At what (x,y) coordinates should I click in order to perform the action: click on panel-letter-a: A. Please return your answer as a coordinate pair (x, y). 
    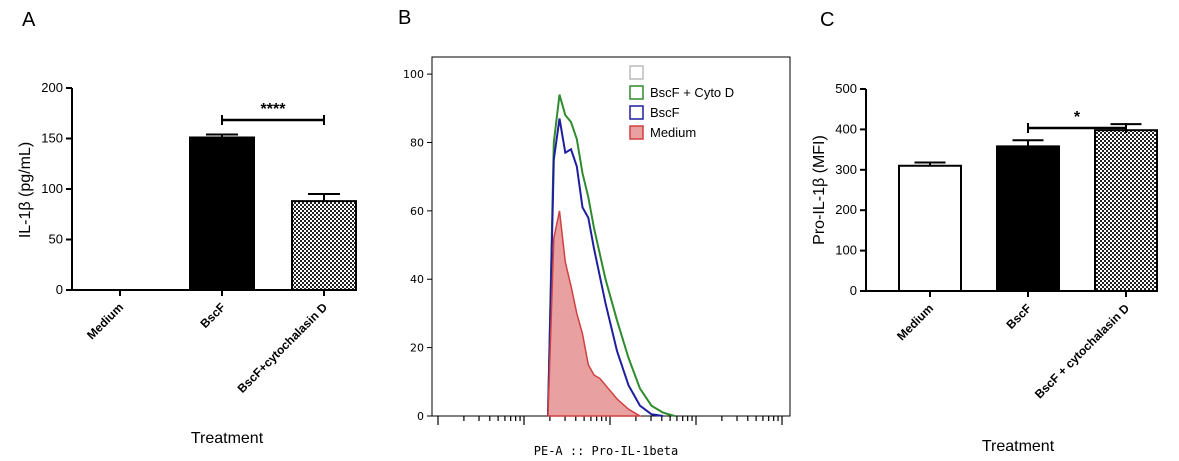
    Looking at the image, I should click on (29, 20).